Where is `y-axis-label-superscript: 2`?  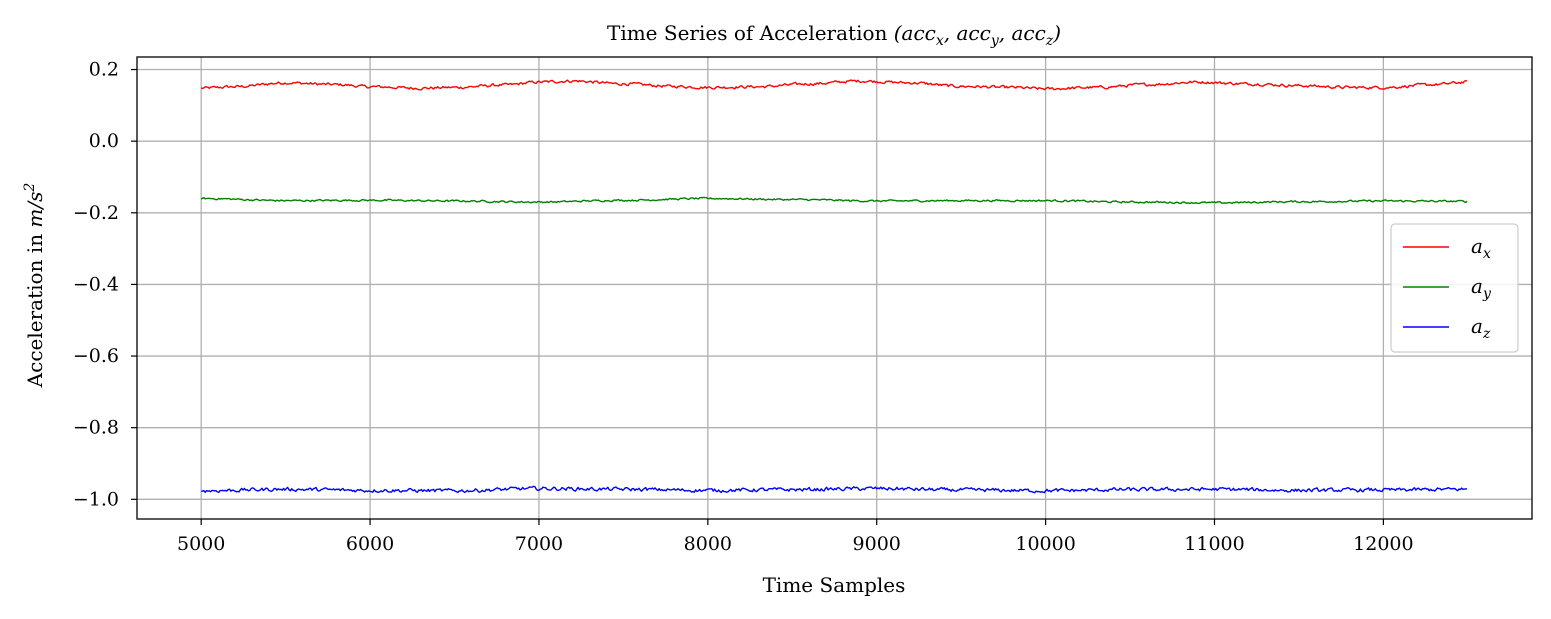 y-axis-label-superscript: 2 is located at coordinates (30, 188).